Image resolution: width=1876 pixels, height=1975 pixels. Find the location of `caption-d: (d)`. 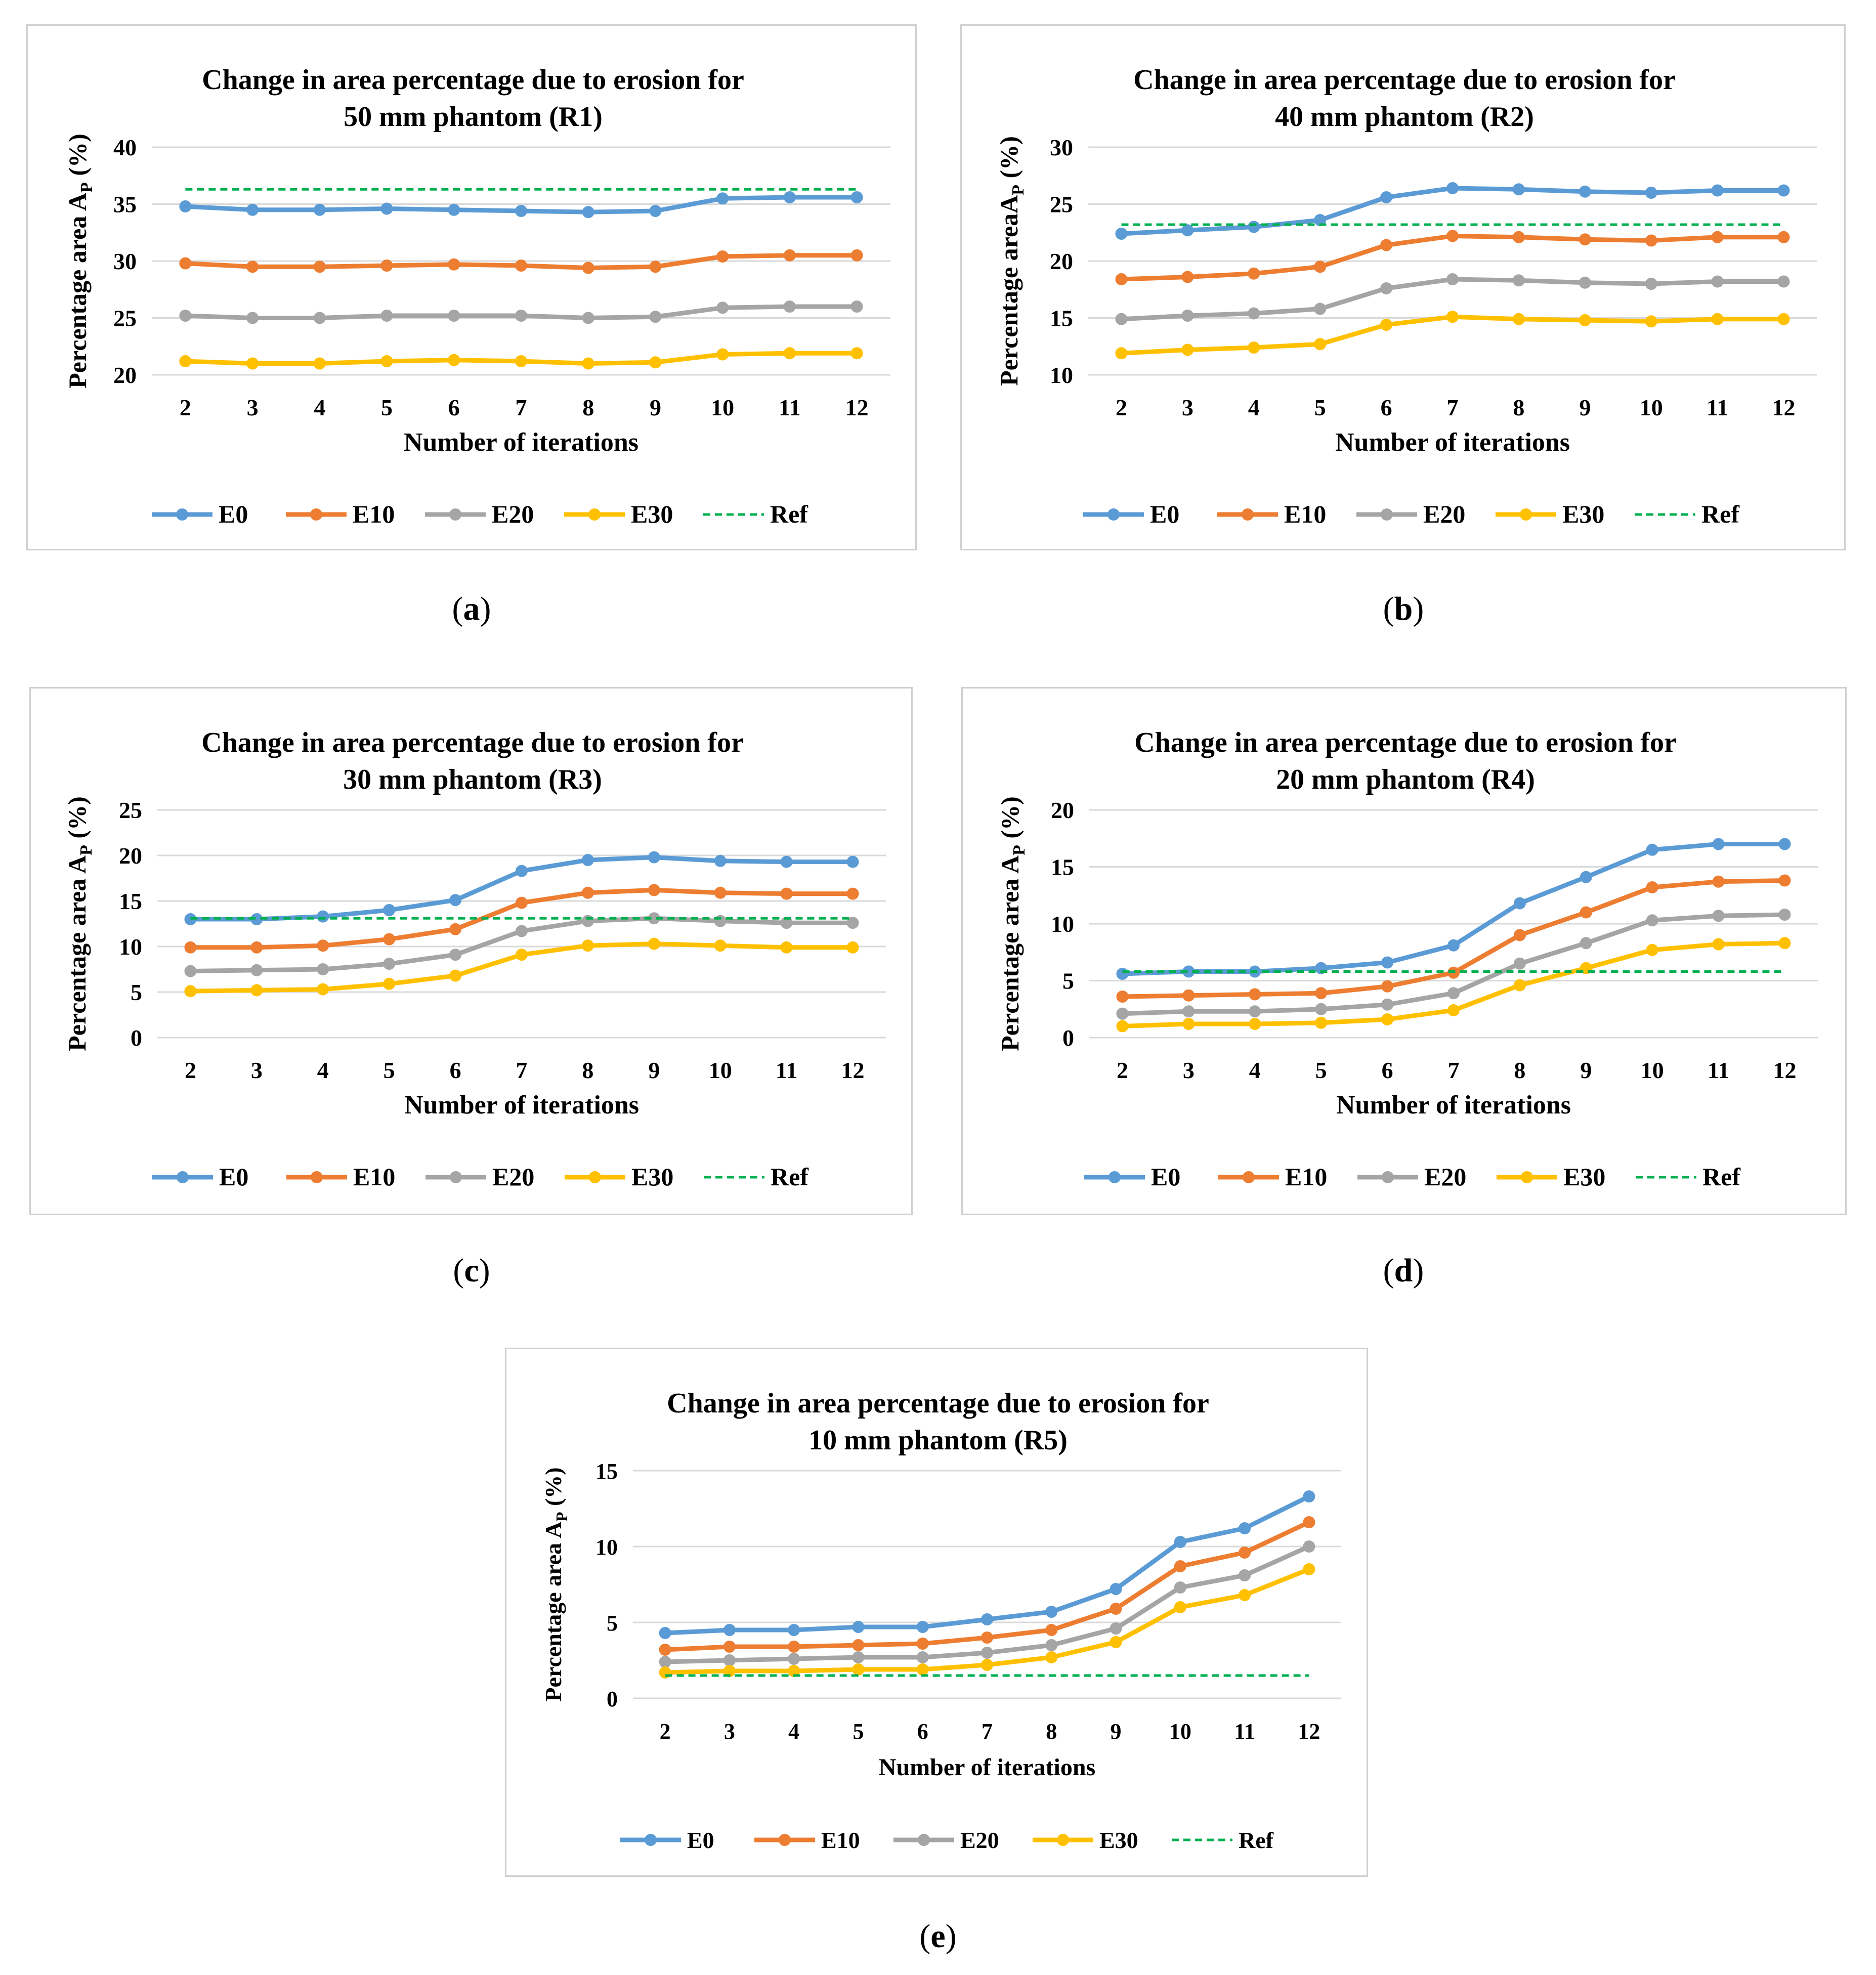

caption-d: (d) is located at coordinates (1403, 1270).